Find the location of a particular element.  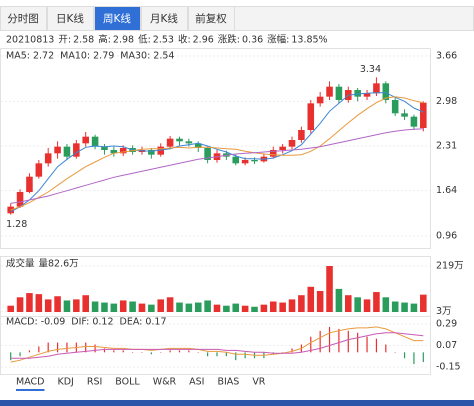

y-tick-label: 1.64 is located at coordinates (446, 190).